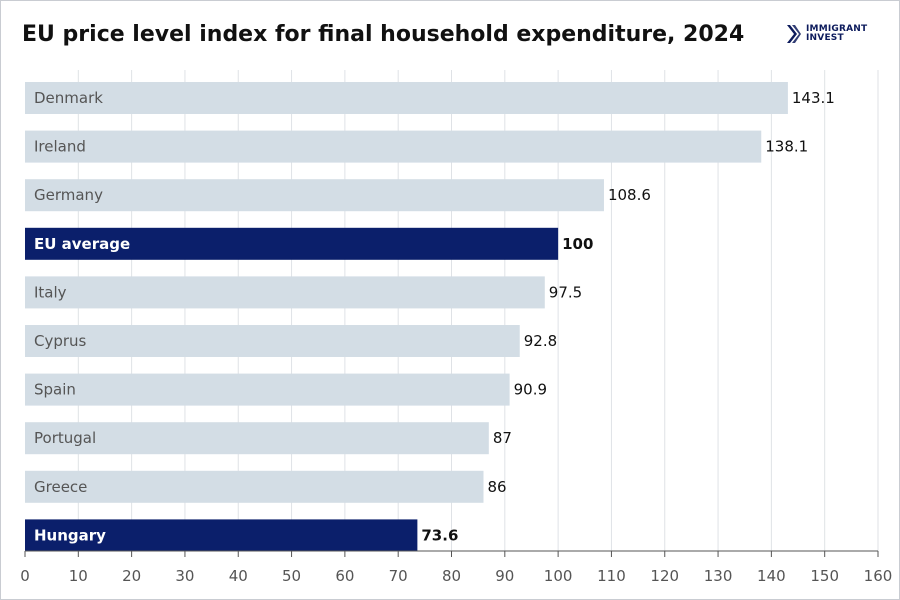 This screenshot has height=600, width=900. Describe the element at coordinates (496, 487) in the screenshot. I see `bar-value-label: 86` at that location.